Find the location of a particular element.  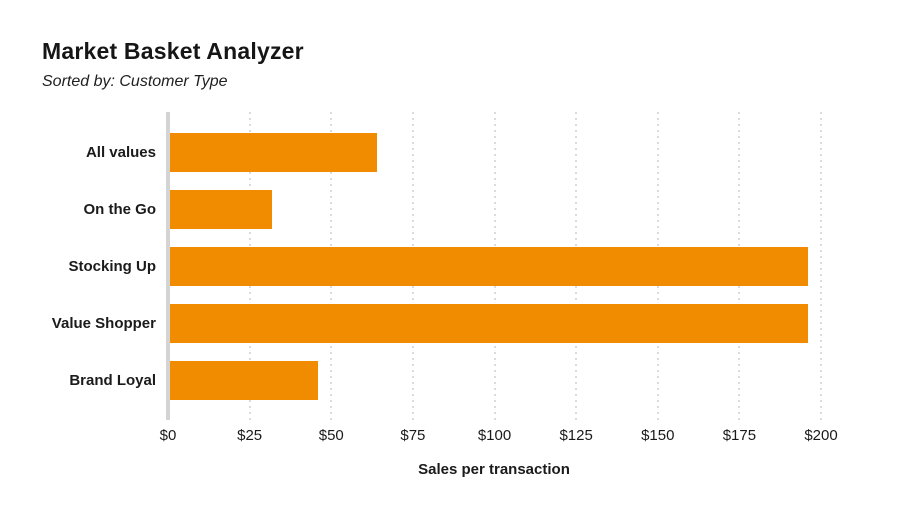

x-tick-label-200: $200 is located at coordinates (821, 435).